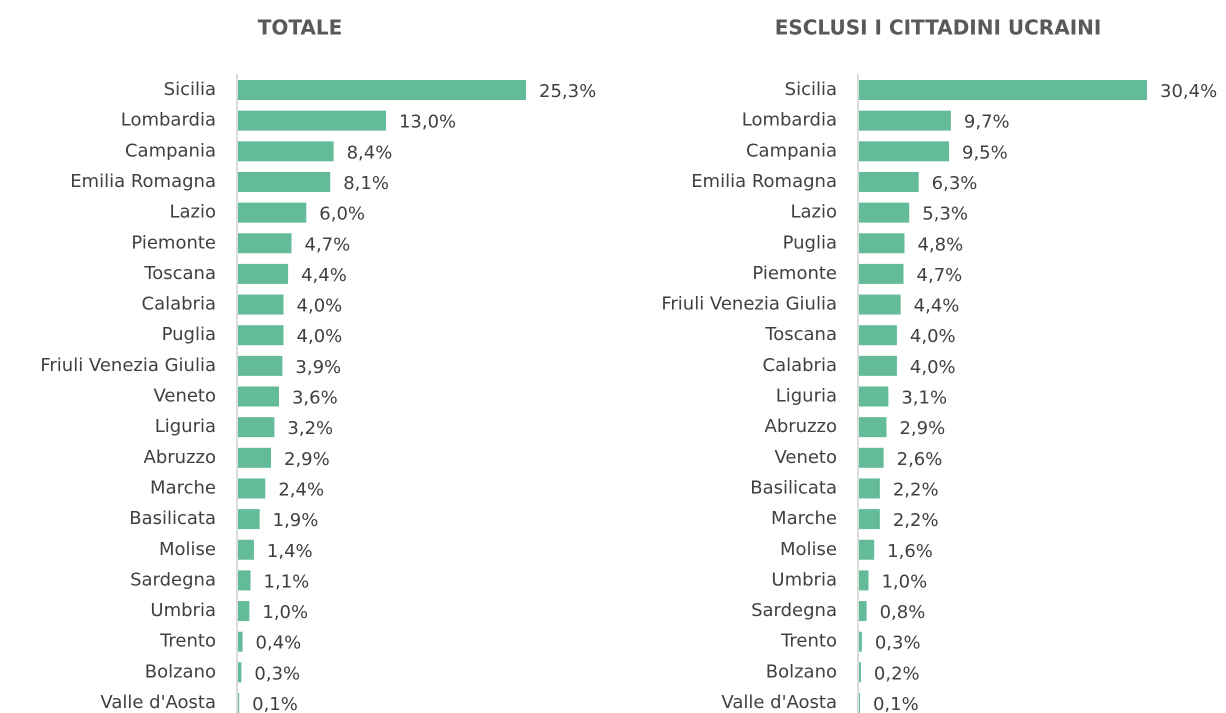 Image resolution: width=1226 pixels, height=713 pixels. Describe the element at coordinates (955, 183) in the screenshot. I see `value-label: 6,3%` at that location.